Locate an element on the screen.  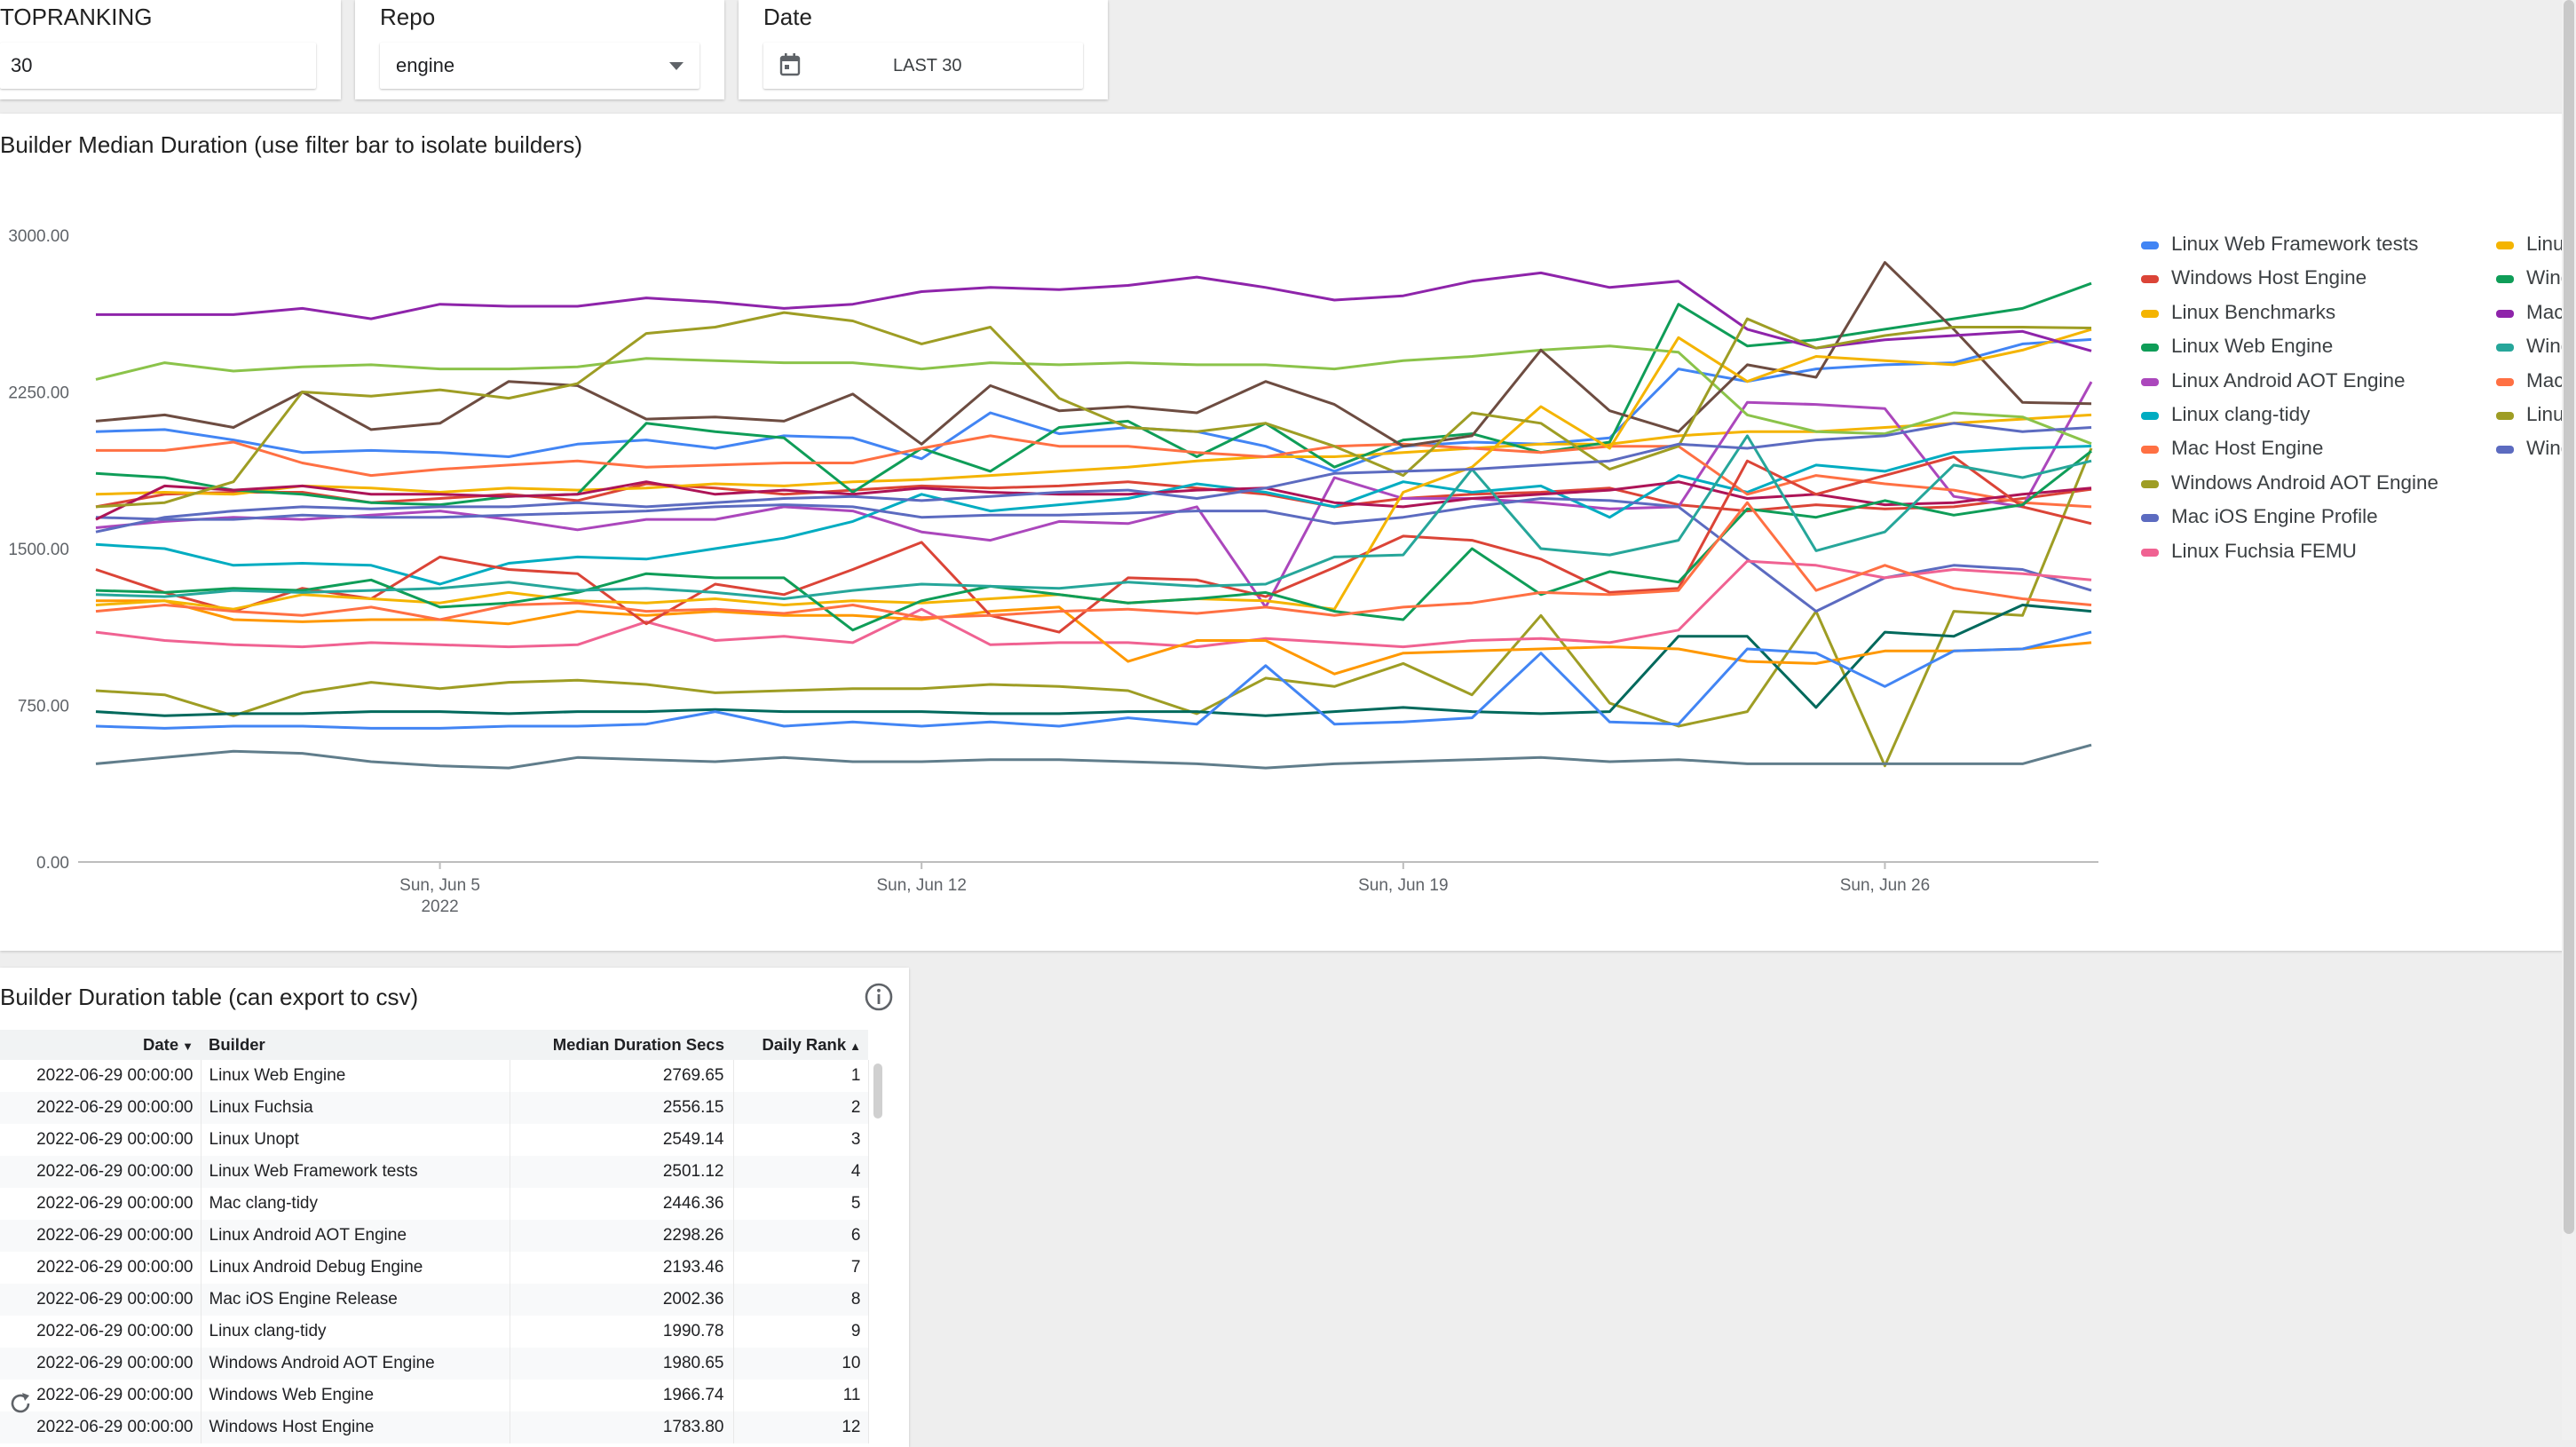
x-tick-label: Sun, Jun 19 is located at coordinates (1403, 885).